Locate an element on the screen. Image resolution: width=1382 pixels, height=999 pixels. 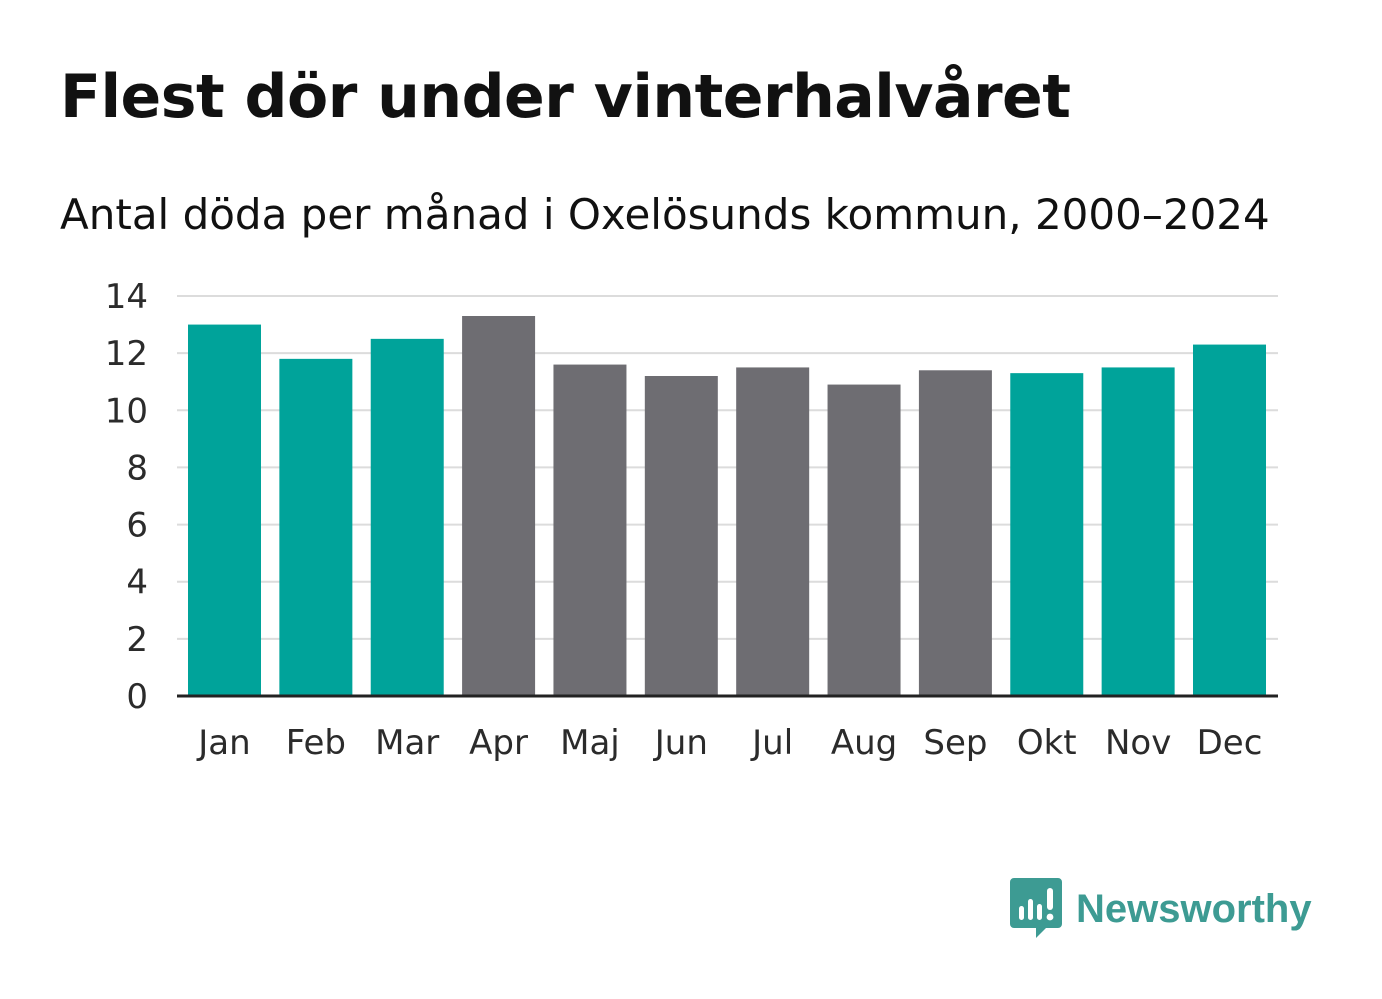
y-tick-label: 2 is located at coordinates (137, 640).